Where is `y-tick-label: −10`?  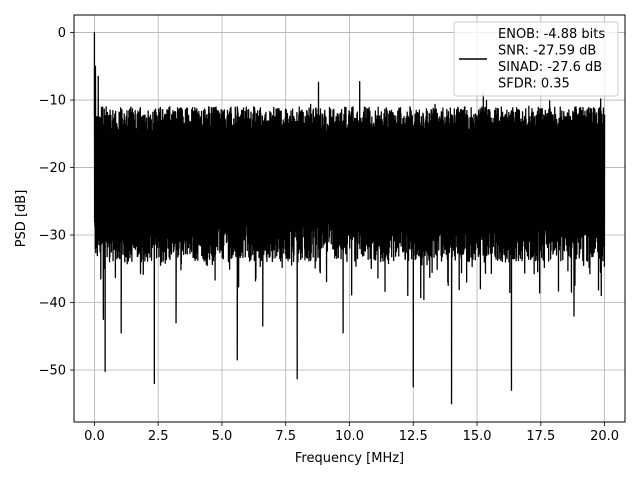
y-tick-label: −10 is located at coordinates (52, 101).